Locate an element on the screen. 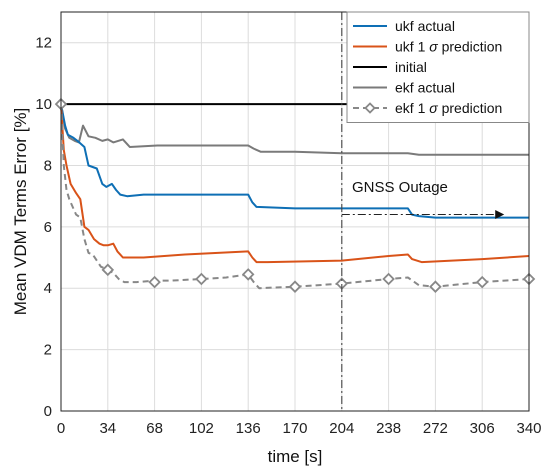  y-tick-label: 10 is located at coordinates (43, 104).